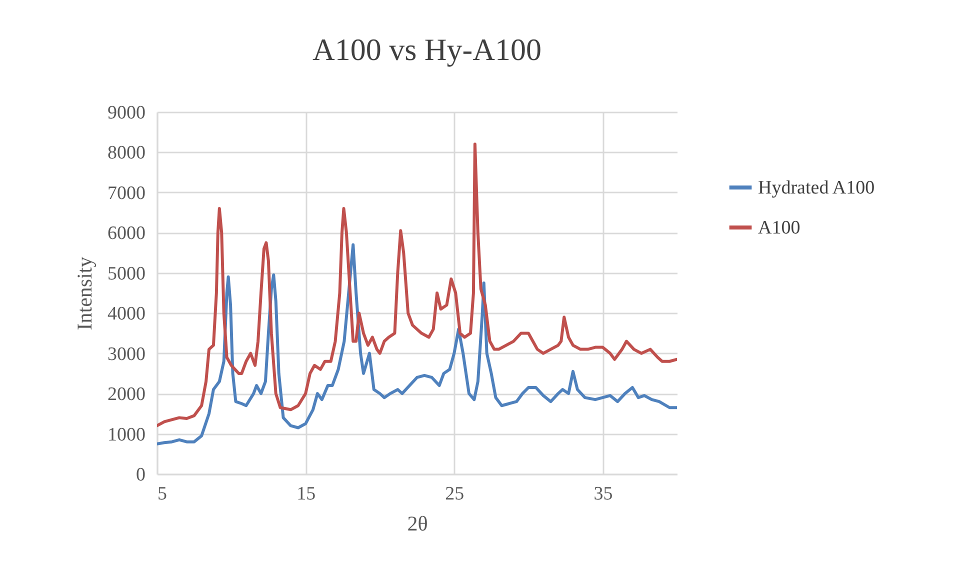 The width and height of the screenshot is (954, 584). What do you see at coordinates (603, 494) in the screenshot?
I see `x-tick-label: 35` at bounding box center [603, 494].